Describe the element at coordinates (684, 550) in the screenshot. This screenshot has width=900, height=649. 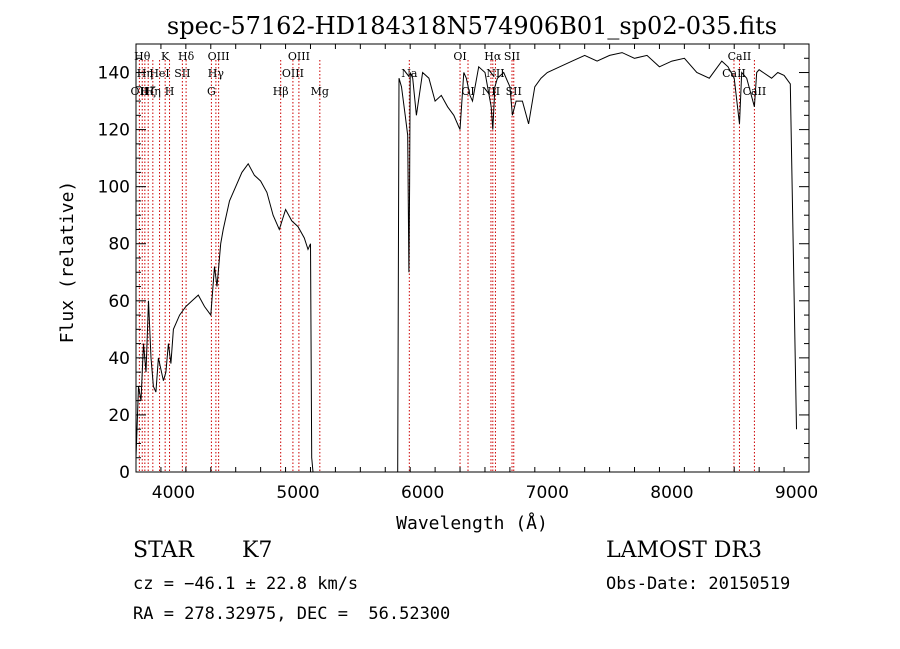
I see `survey-name: LAMOST DR3` at that location.